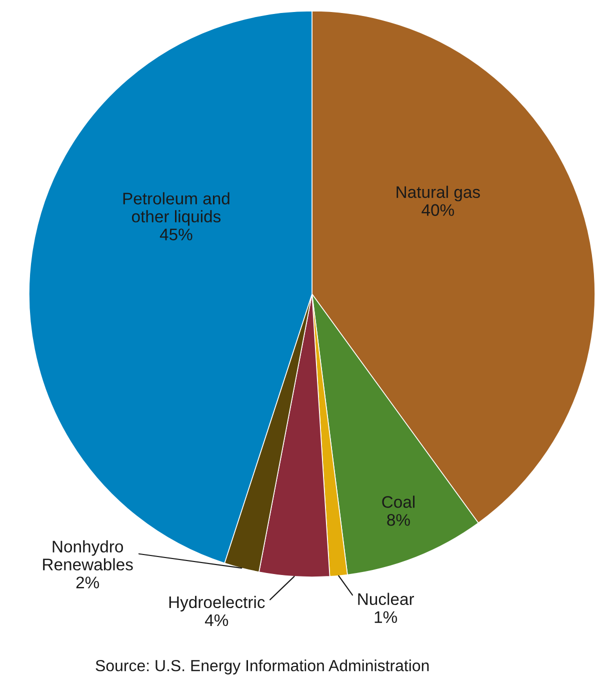 The height and width of the screenshot is (683, 598). What do you see at coordinates (398, 520) in the screenshot?
I see `data-label: 8%` at bounding box center [398, 520].